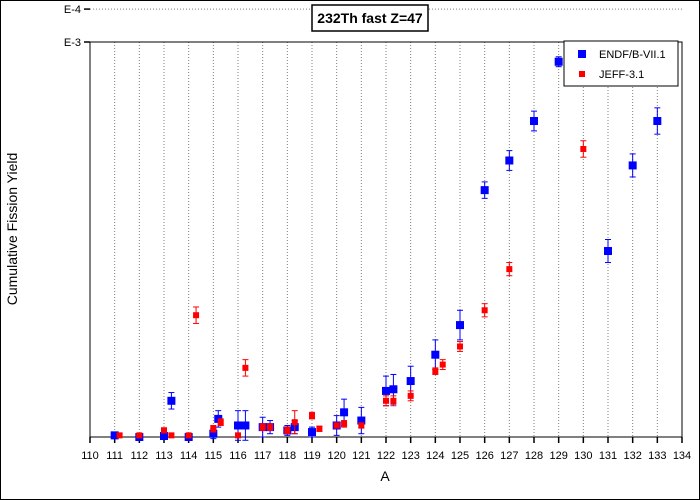  What do you see at coordinates (189, 456) in the screenshot?
I see `x-tick-label: 114` at bounding box center [189, 456].